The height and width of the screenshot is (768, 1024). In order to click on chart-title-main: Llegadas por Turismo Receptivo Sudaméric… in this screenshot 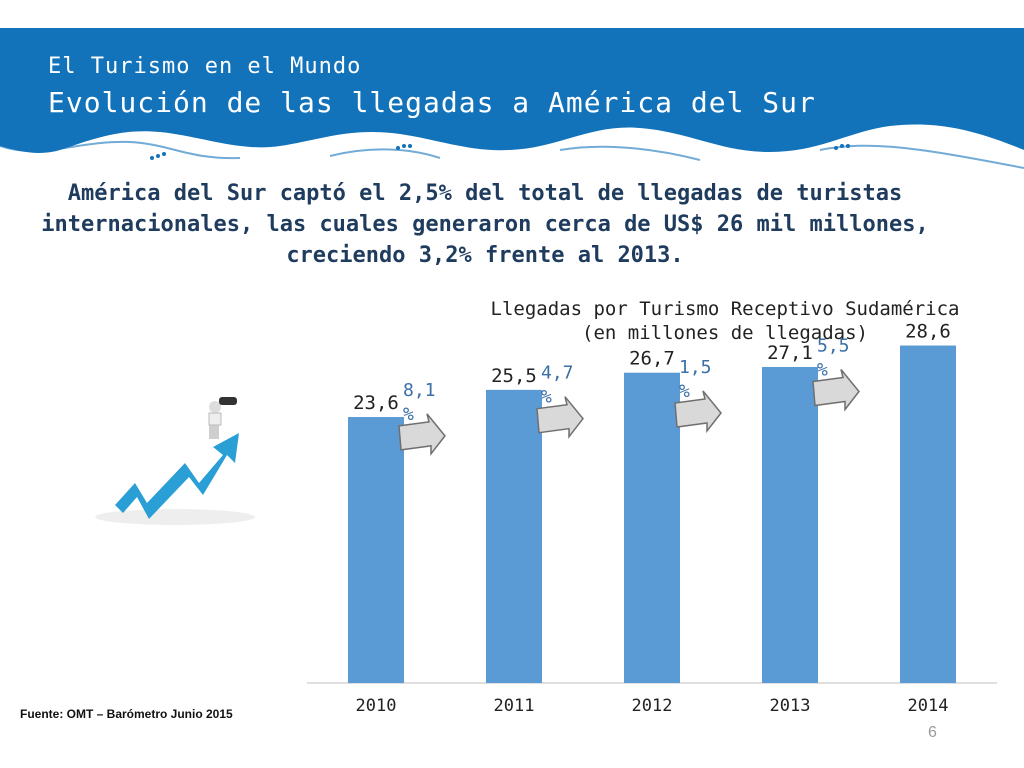, I will do `click(725, 309)`.